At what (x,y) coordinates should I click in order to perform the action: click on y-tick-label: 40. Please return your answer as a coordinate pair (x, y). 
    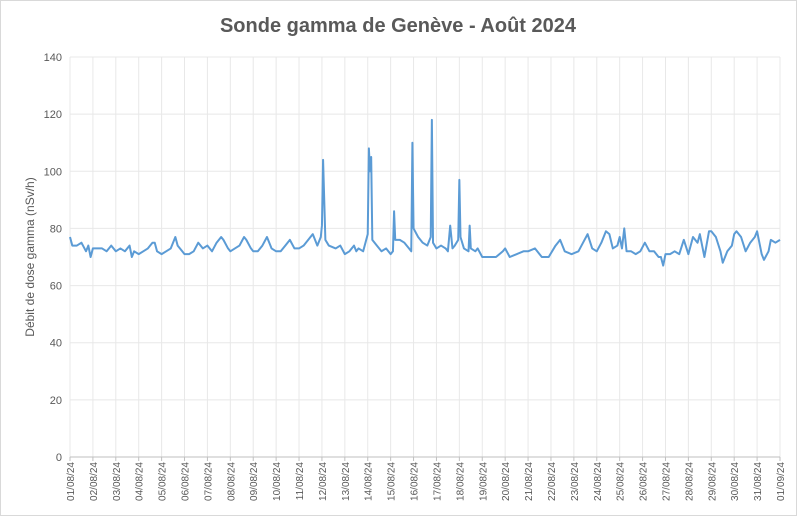
    Looking at the image, I should click on (56, 344).